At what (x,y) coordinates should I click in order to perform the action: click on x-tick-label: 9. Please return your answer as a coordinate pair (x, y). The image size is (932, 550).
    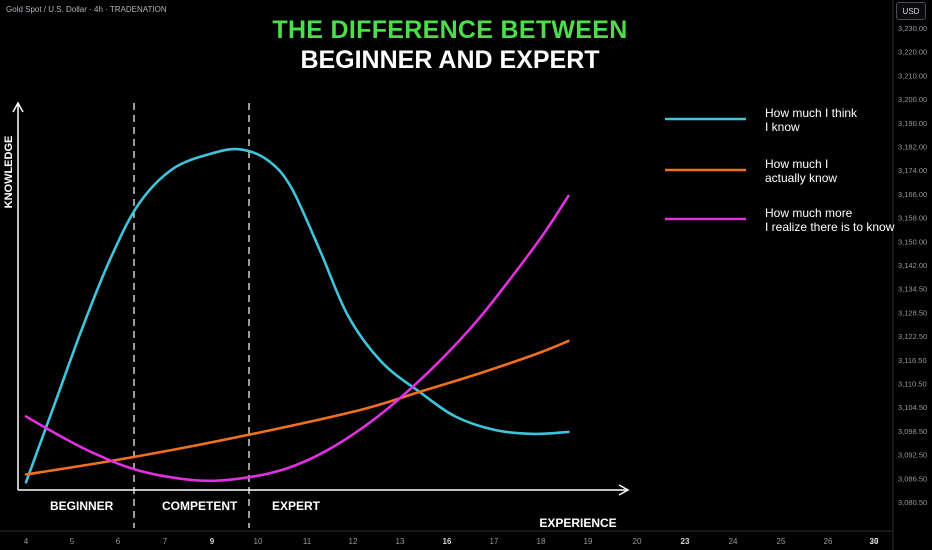
    Looking at the image, I should click on (212, 541).